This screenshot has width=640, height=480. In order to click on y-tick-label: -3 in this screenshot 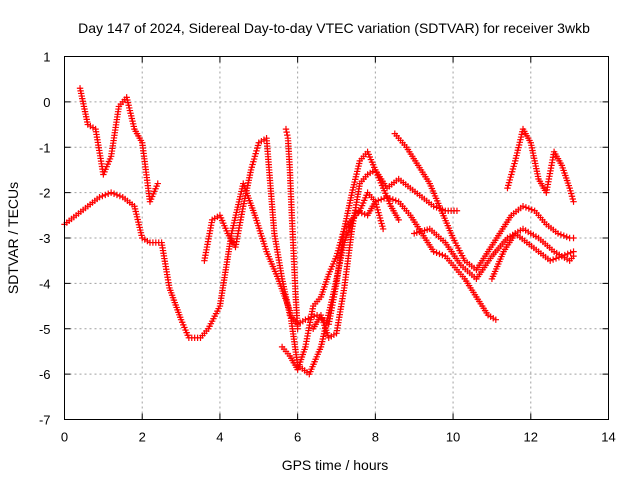, I will do `click(45, 238)`.